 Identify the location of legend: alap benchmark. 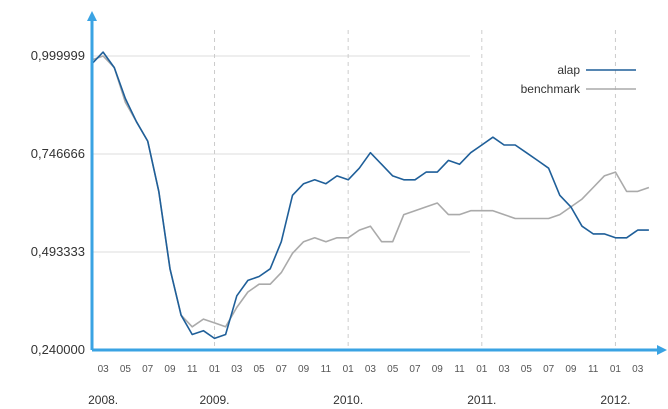
(578, 79).